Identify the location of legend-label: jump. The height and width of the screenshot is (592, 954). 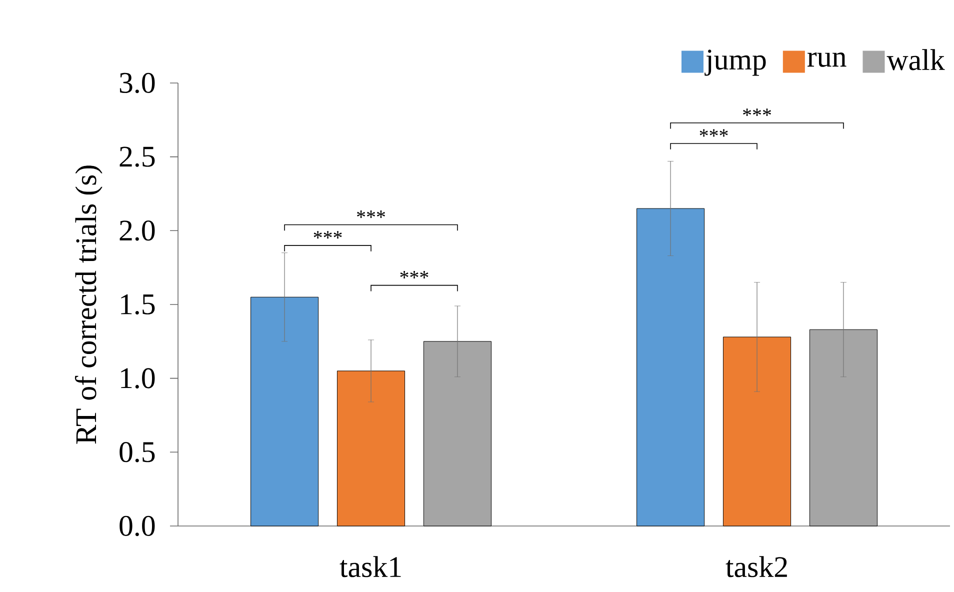
(735, 63).